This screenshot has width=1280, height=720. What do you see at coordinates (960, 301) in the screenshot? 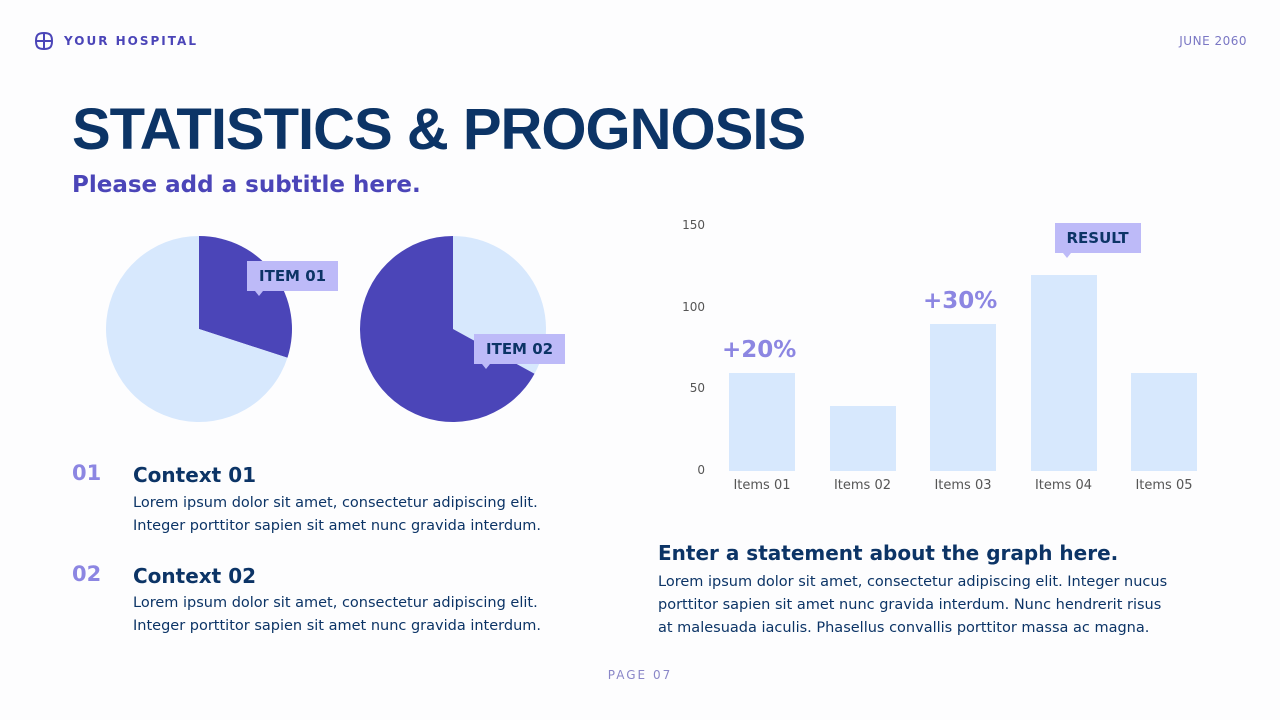
I see `bar-annotation: +30%` at bounding box center [960, 301].